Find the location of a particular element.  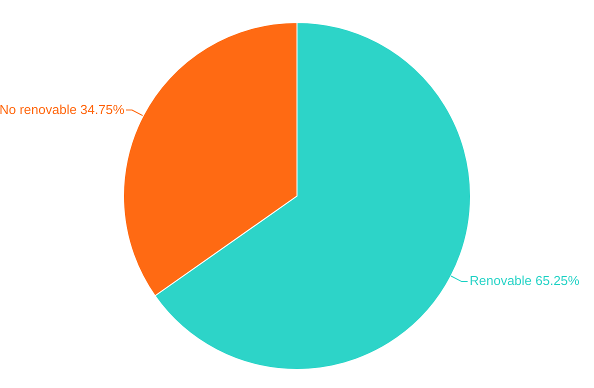

slice-label: Renovable 65.25% is located at coordinates (525, 280).